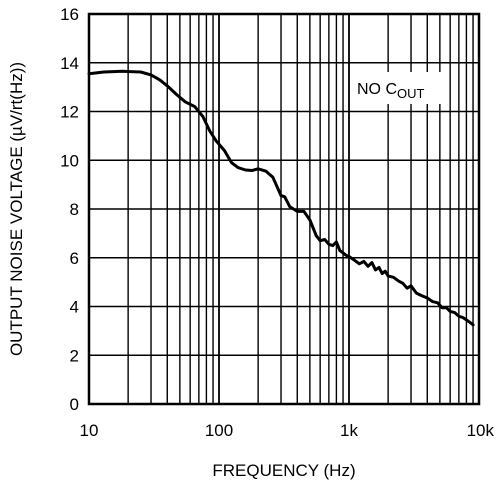 This screenshot has width=500, height=497. I want to click on x-tick-label: 1k, so click(349, 430).